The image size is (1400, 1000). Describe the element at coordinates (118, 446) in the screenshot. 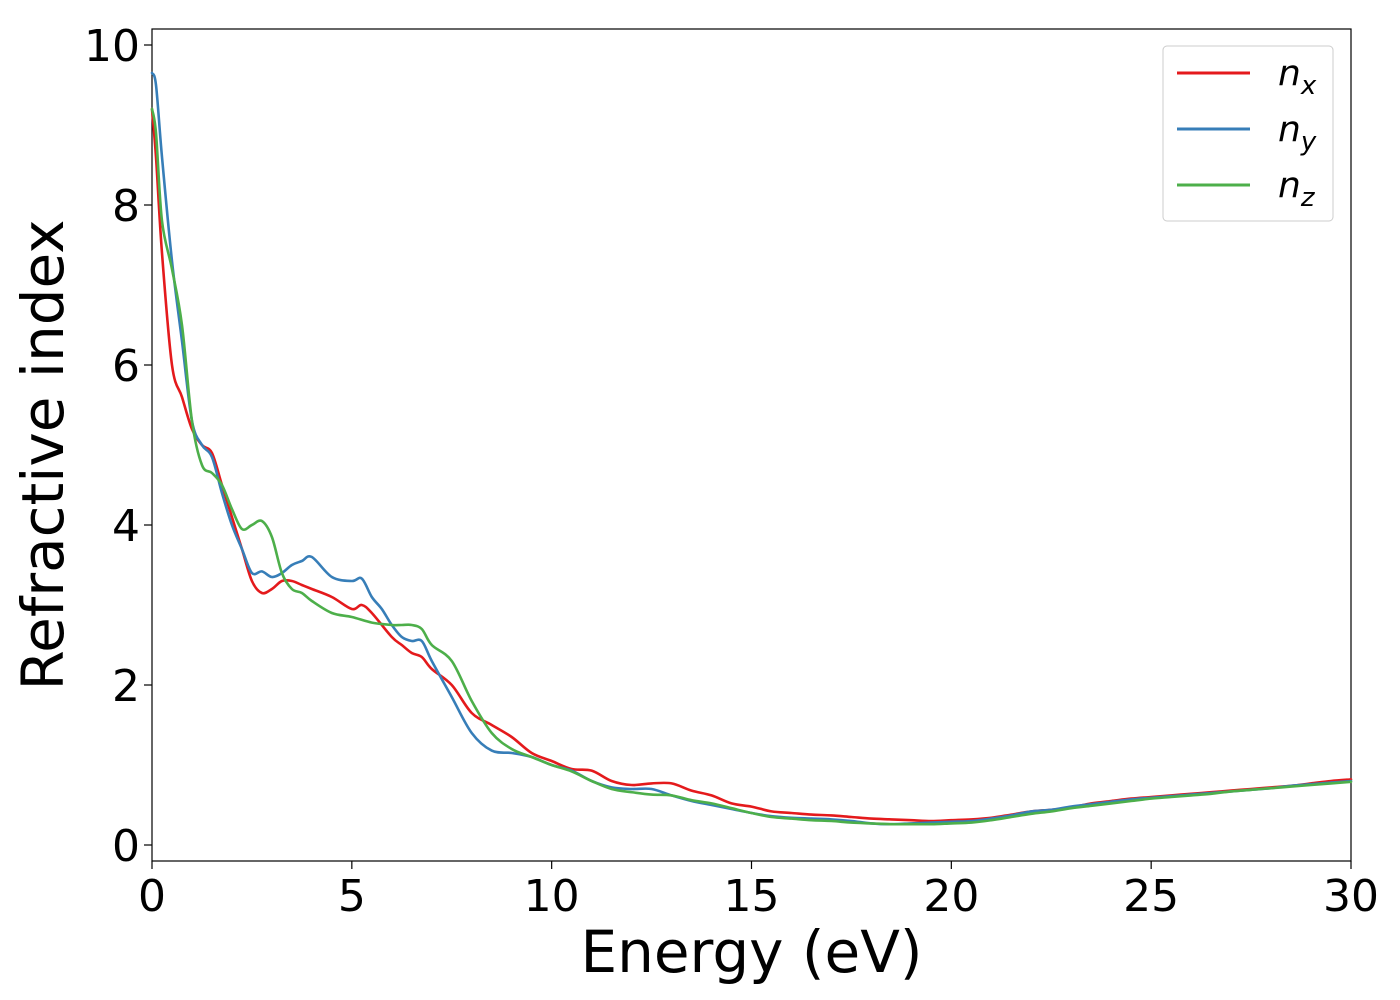

I see `y-axis-ticks: 0 2 4 6 8 10` at that location.